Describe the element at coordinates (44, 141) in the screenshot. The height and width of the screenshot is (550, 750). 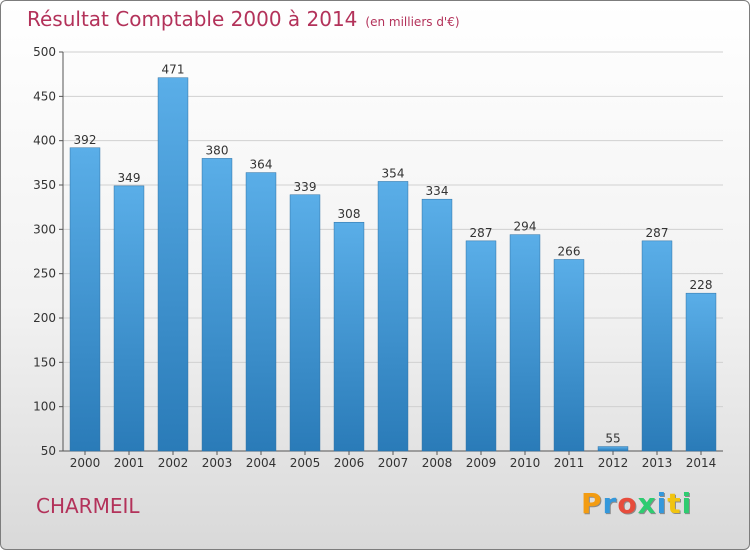
I see `y-tick-label: 400` at that location.